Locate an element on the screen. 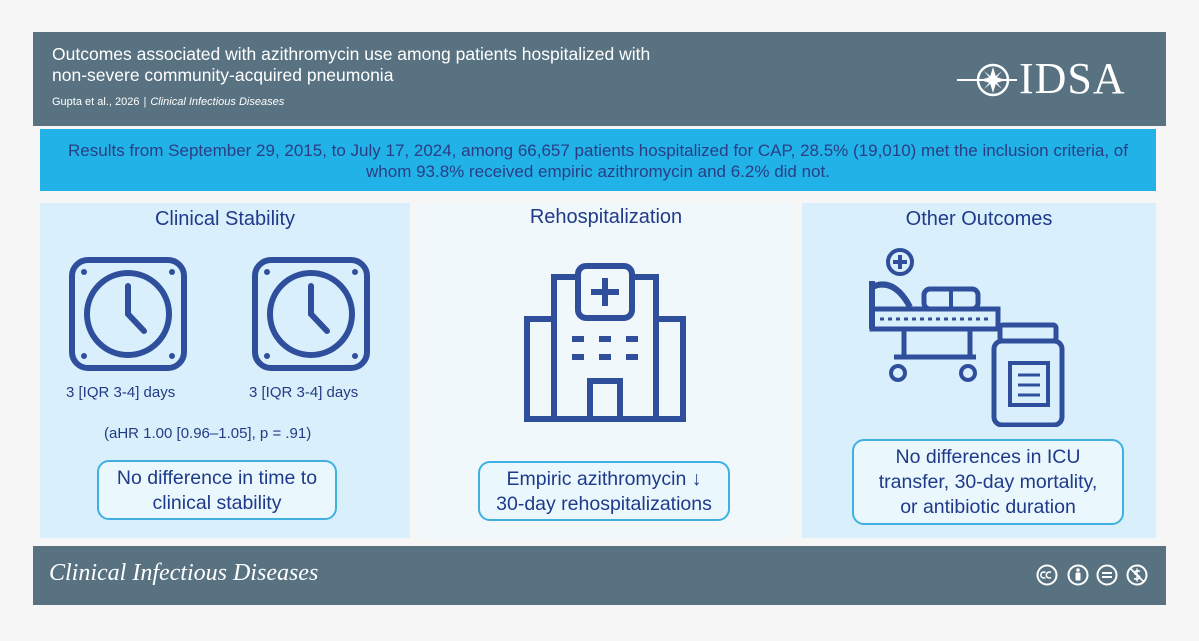  left-days-label: 3 [IQR 3-4] days is located at coordinates (121, 392).